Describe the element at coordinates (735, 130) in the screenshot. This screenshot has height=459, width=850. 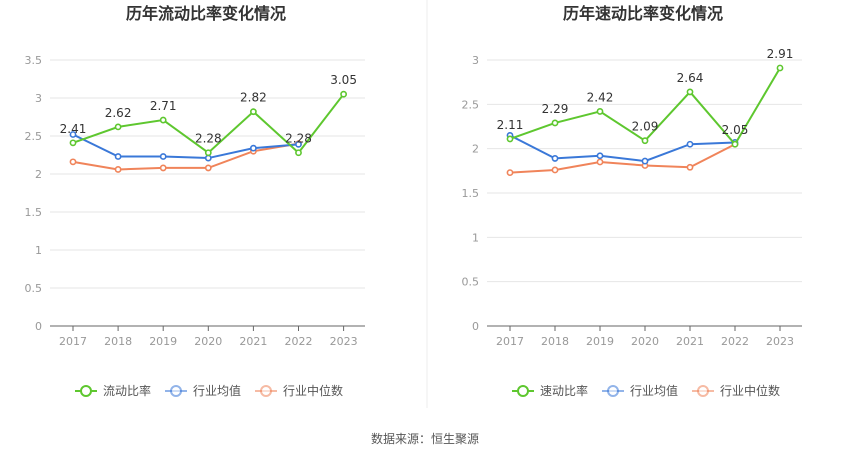
I see `data-label: 2.05` at that location.